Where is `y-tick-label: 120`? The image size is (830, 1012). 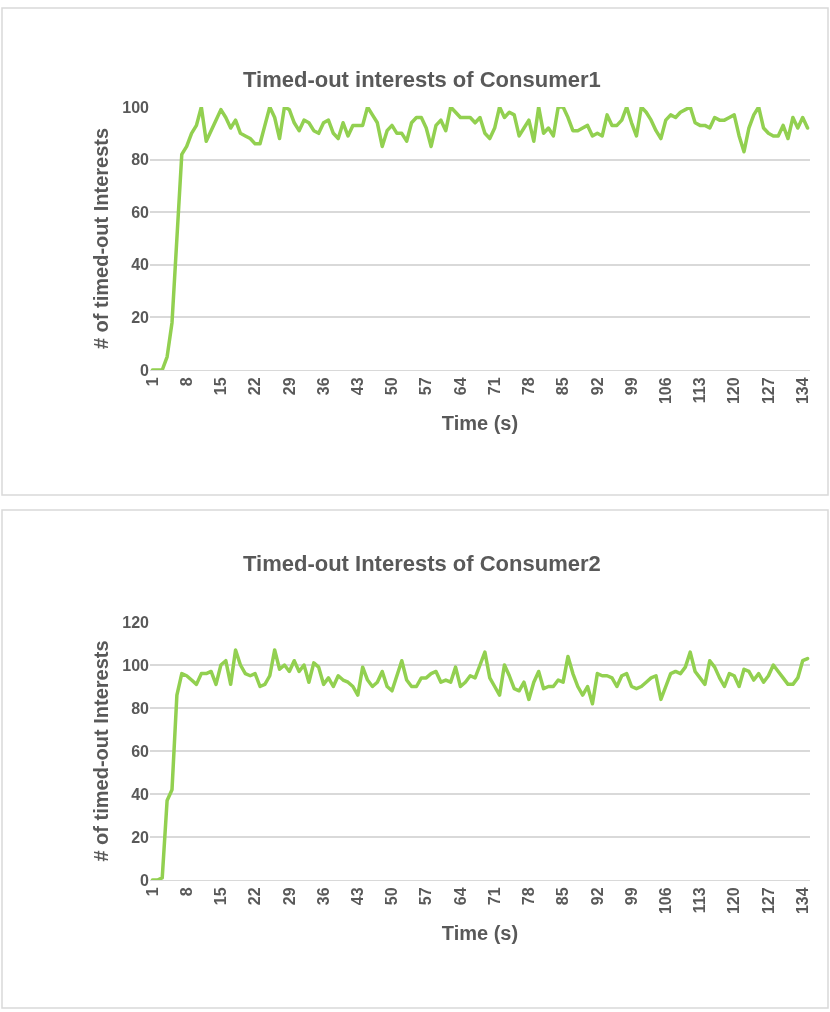
y-tick-label: 120 is located at coordinates (136, 622).